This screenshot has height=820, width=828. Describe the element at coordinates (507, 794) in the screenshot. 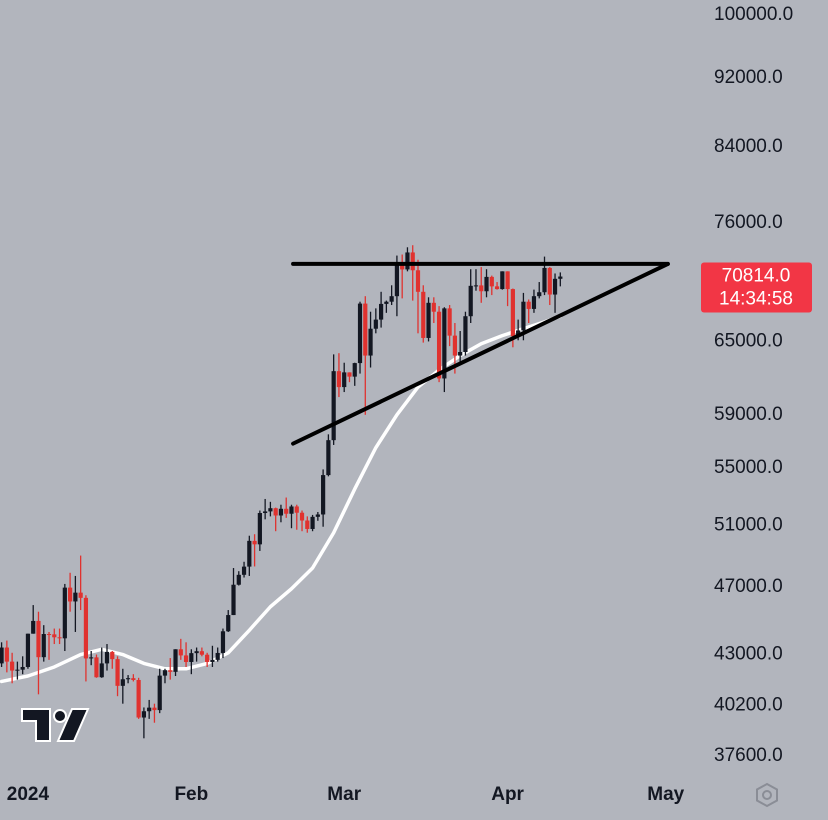

I see `x-tick-label: Apr` at that location.